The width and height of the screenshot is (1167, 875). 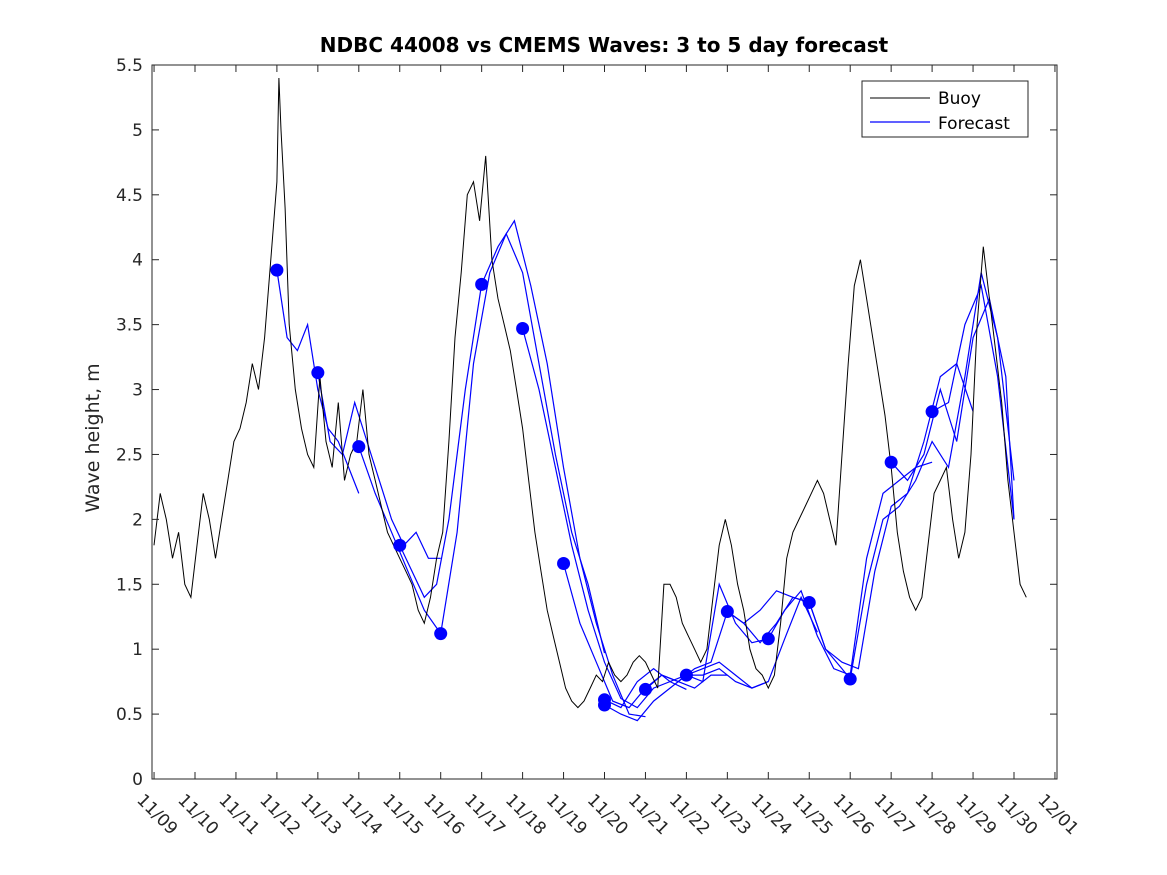 What do you see at coordinates (93, 437) in the screenshot?
I see `y-axis-label: Wave height, m` at bounding box center [93, 437].